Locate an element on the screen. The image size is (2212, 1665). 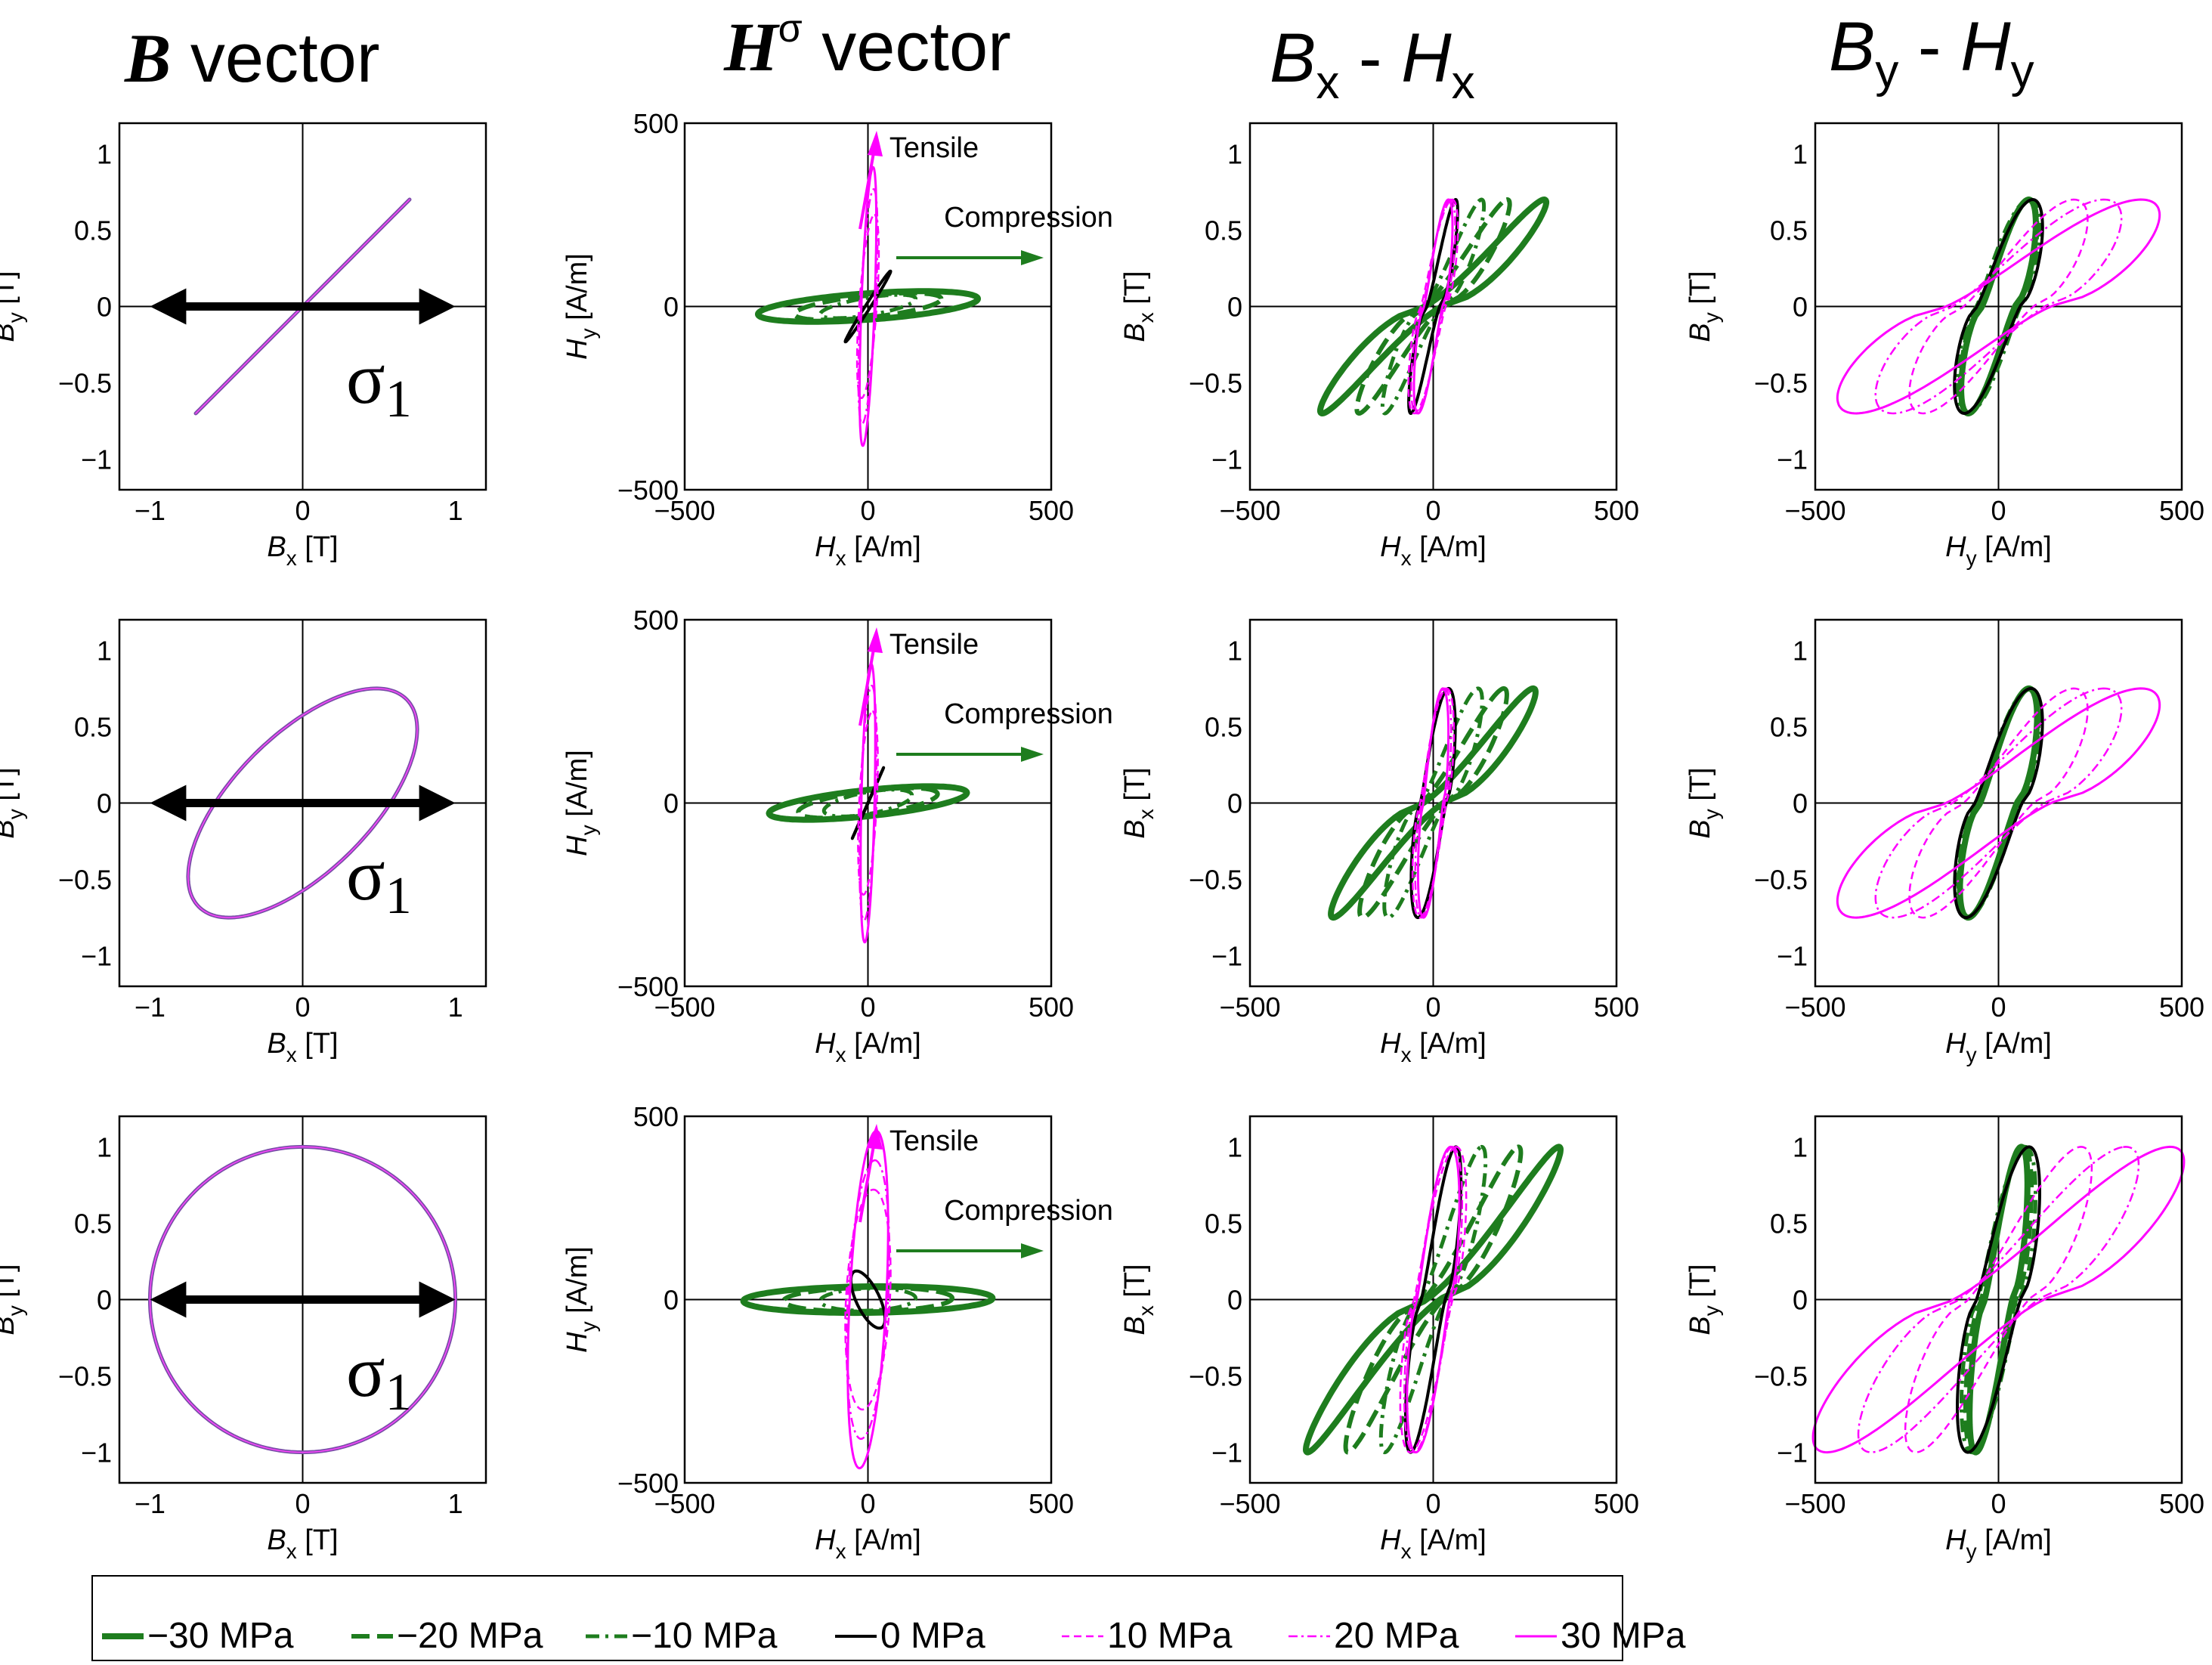
by-hy-plot-row1: 1 0.5 0 −0.5 −1 −500 0 500 Hy [A/m] By [T] is located at coordinates (1945, 346).